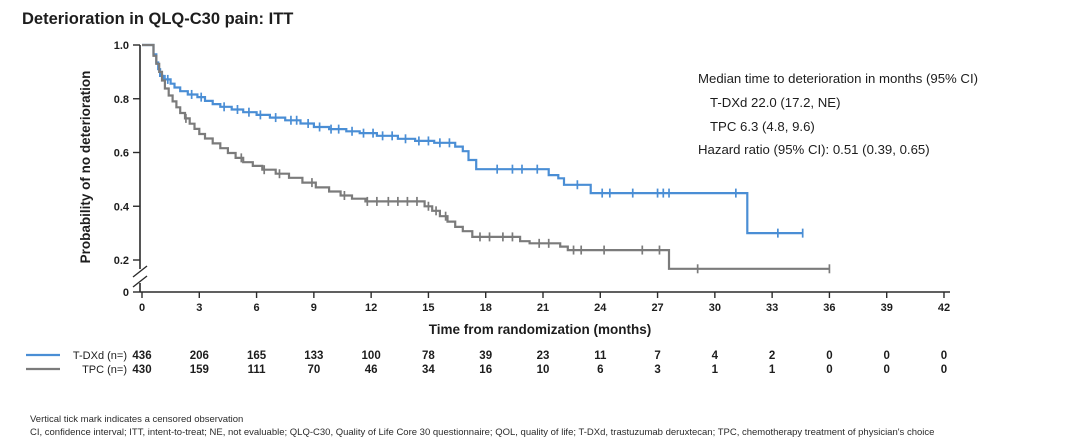 Image resolution: width=1080 pixels, height=447 pixels. What do you see at coordinates (121, 100) in the screenshot?
I see `y-tick-label: 0.8` at bounding box center [121, 100].